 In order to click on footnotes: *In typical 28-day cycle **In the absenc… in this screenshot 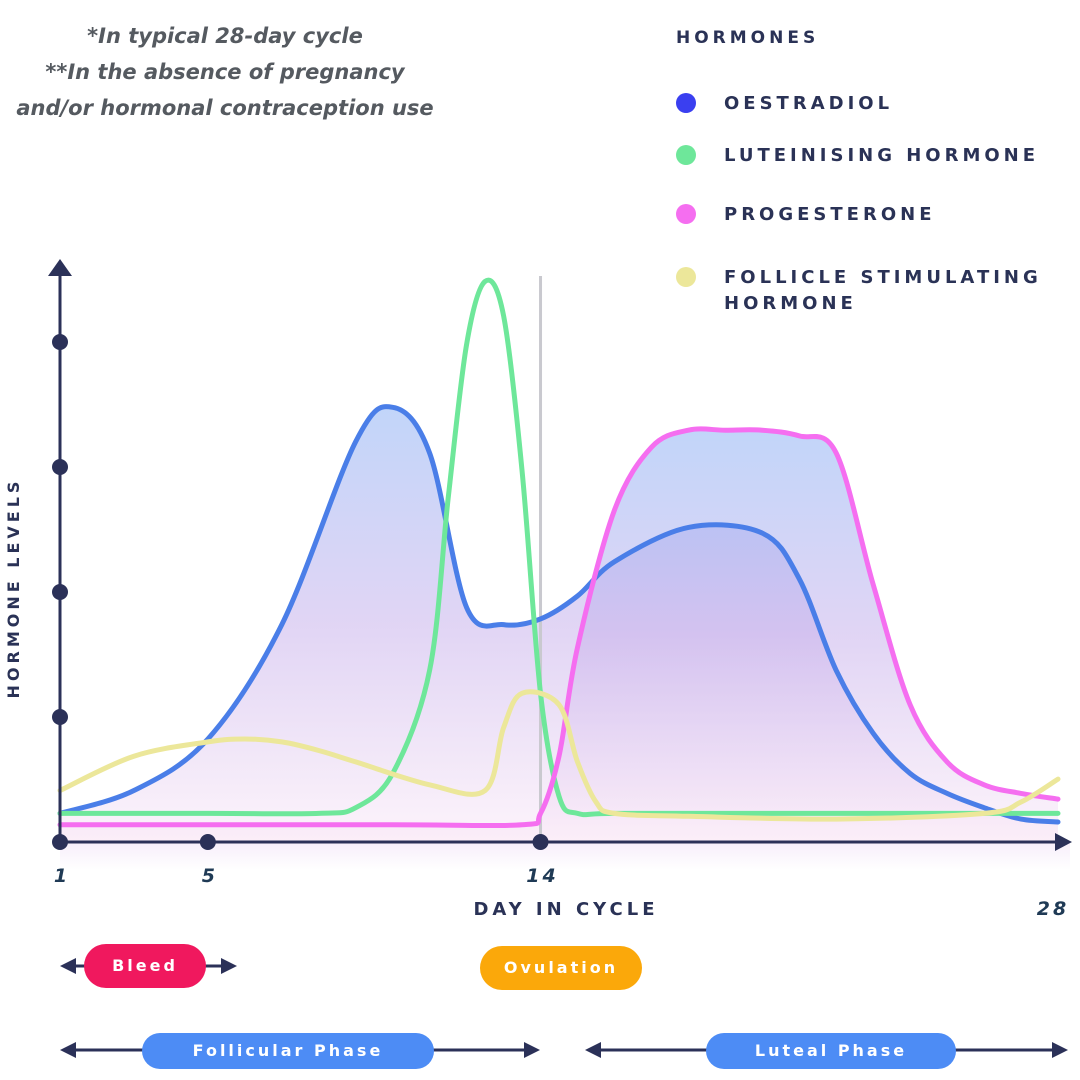, I will do `click(225, 72)`.